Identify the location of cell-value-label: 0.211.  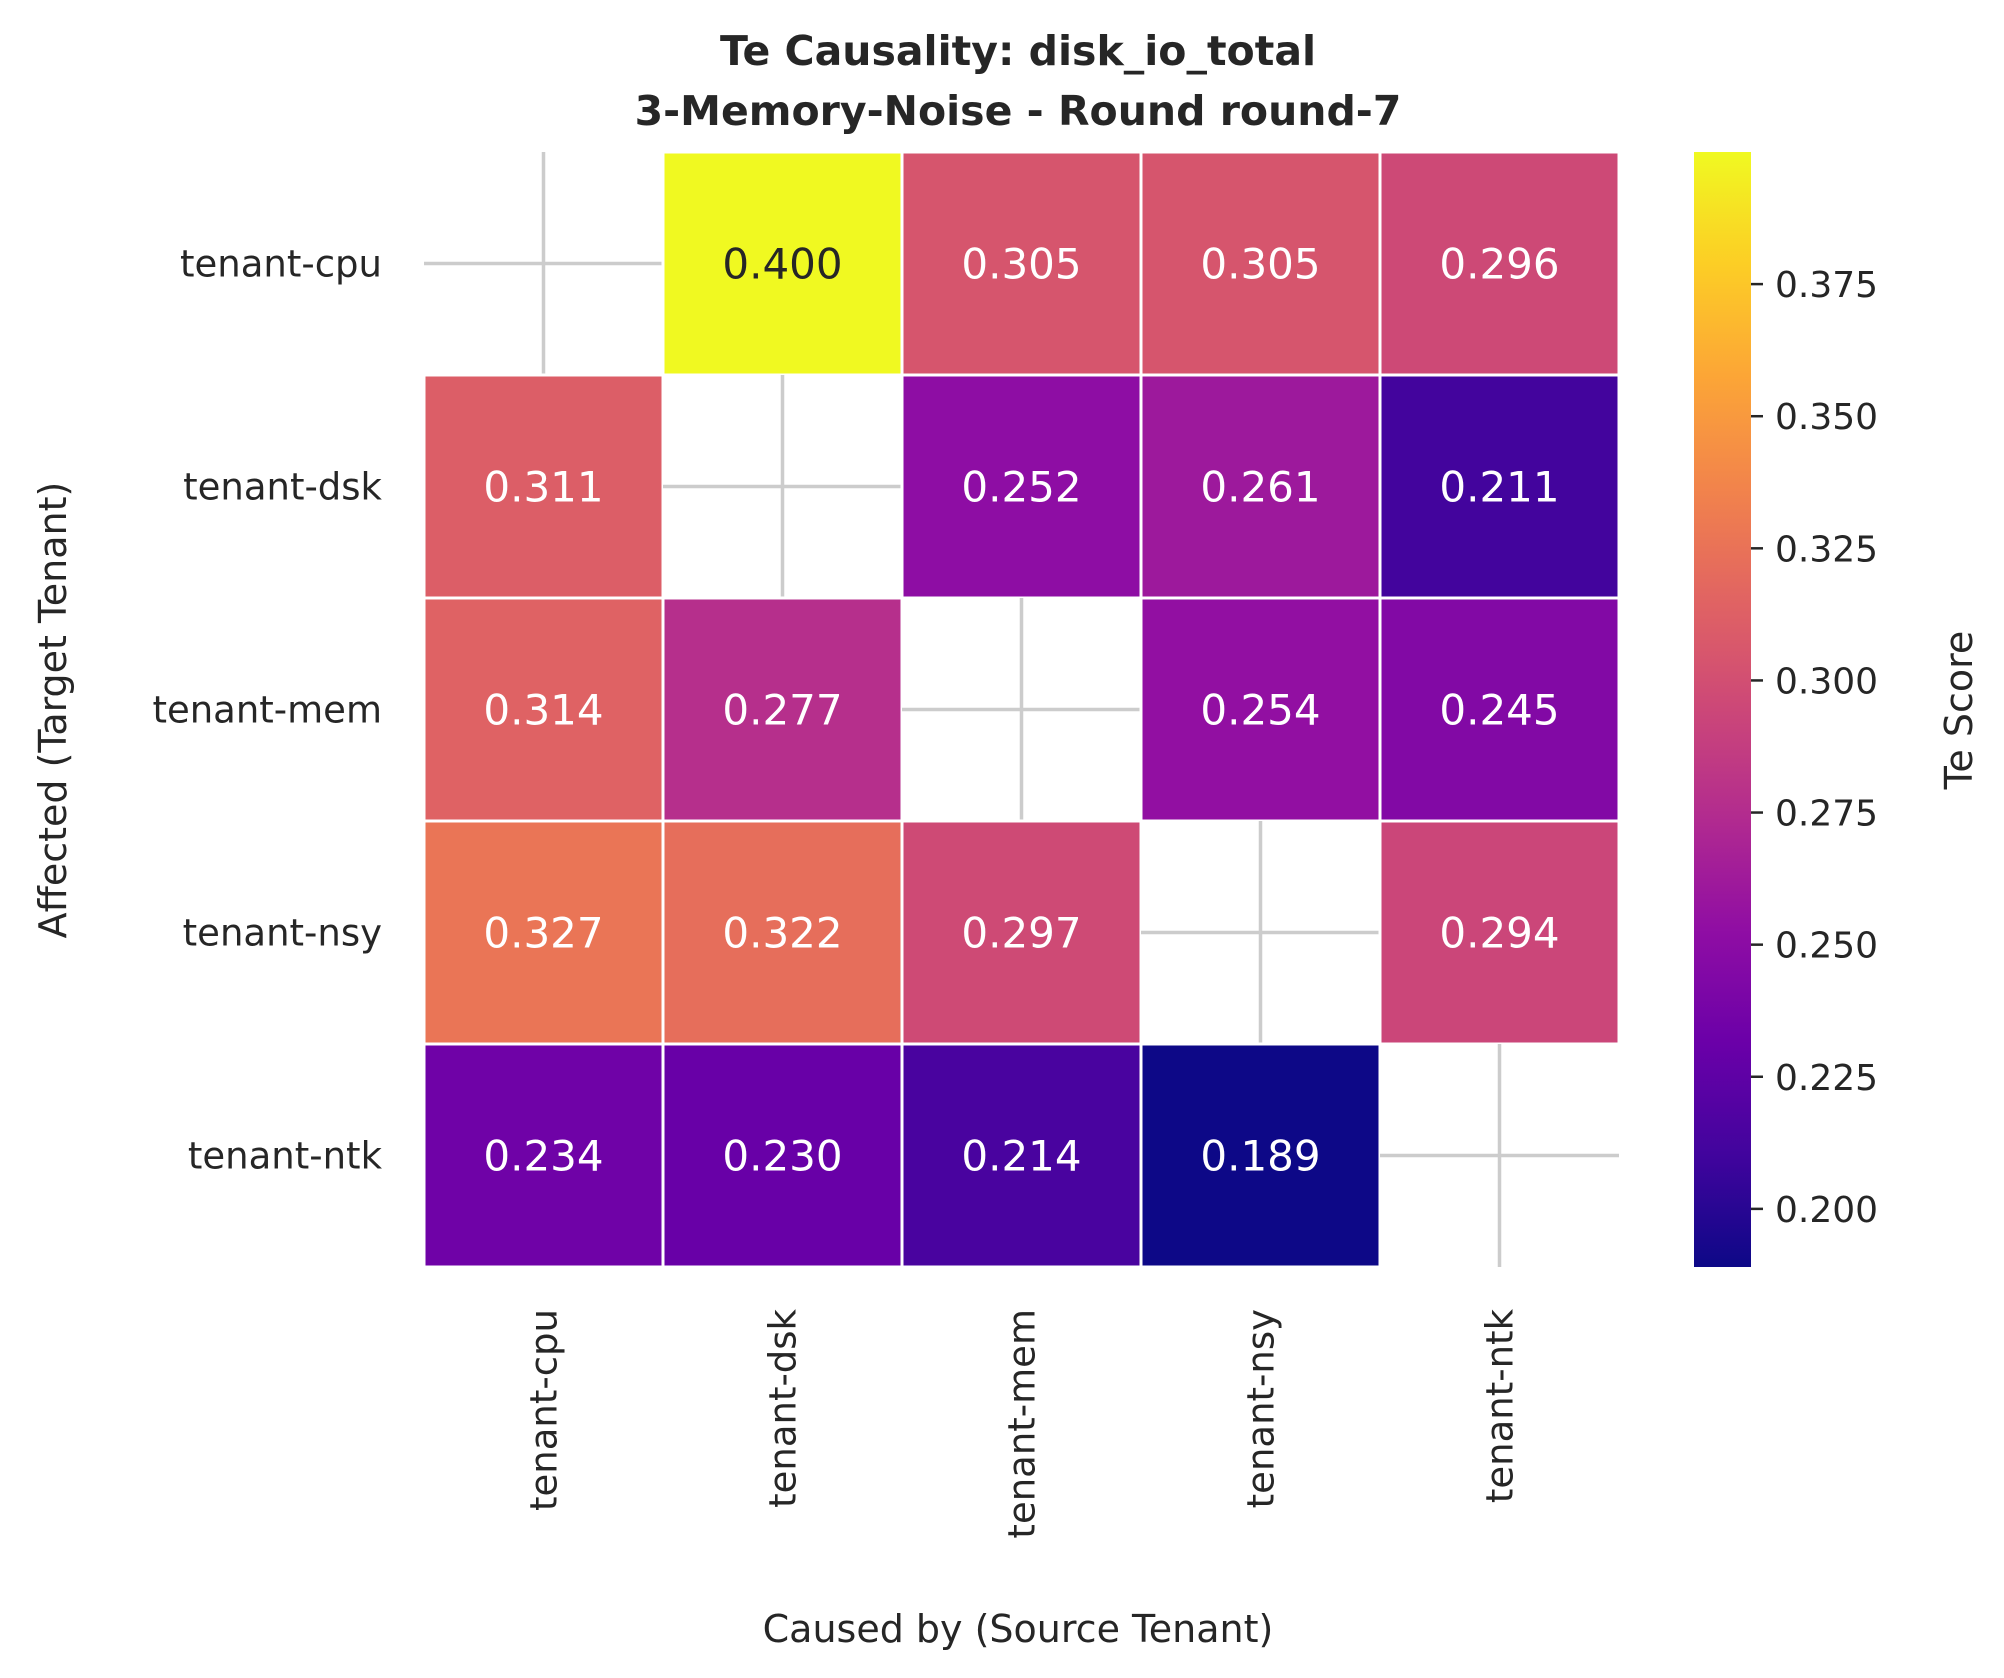
(1499, 487).